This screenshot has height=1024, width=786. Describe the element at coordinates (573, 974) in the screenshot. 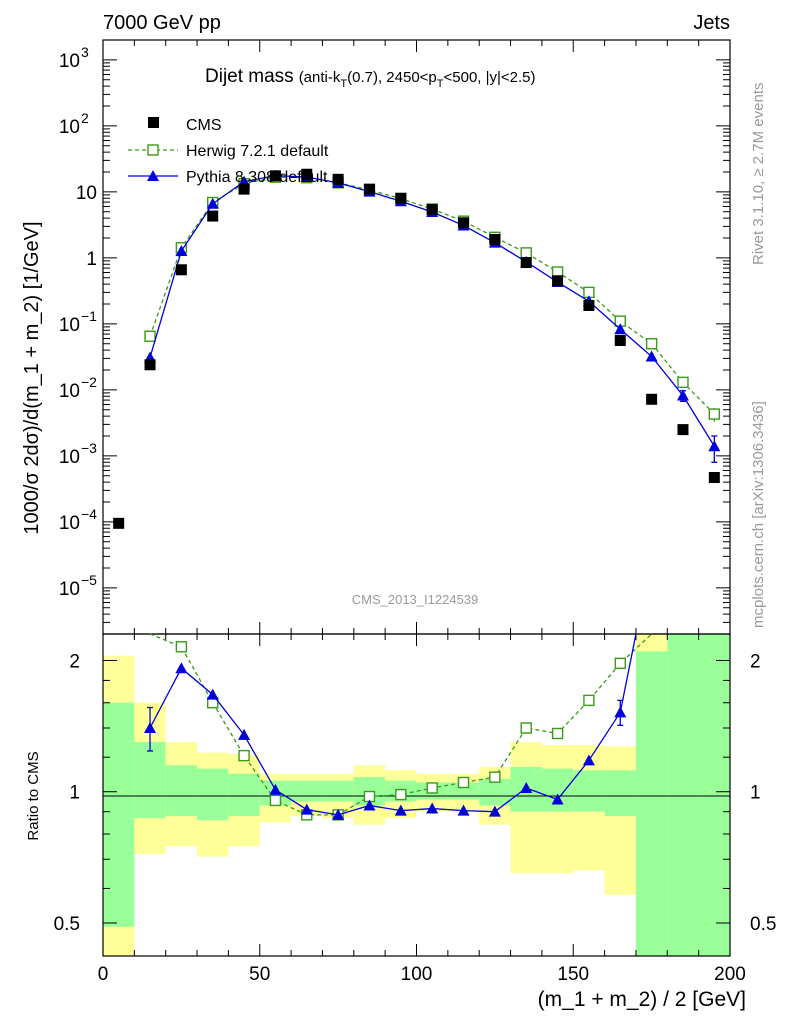

I see `x-tick-label: 150` at that location.